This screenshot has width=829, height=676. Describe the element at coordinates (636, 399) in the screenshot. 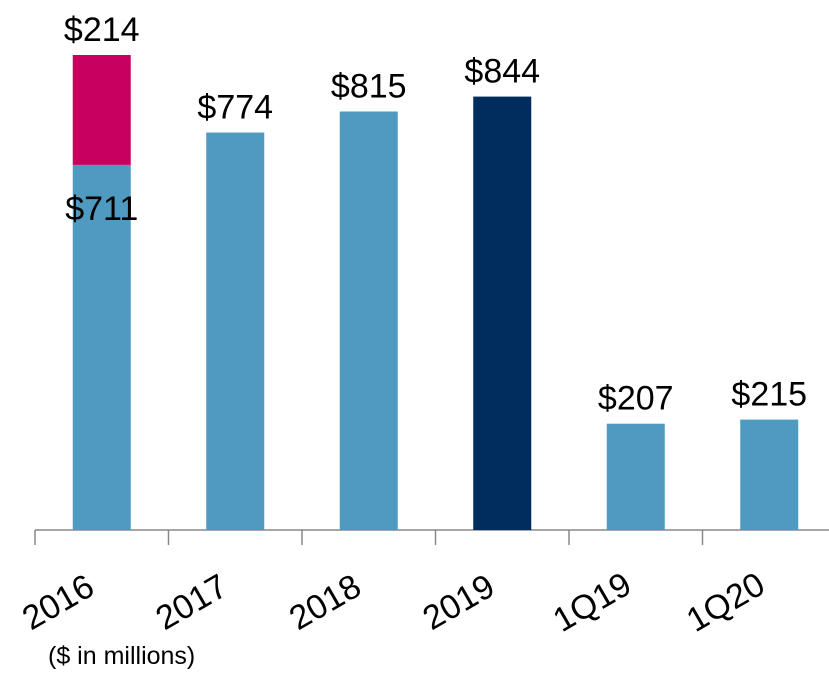

I see `value-label: $207` at that location.